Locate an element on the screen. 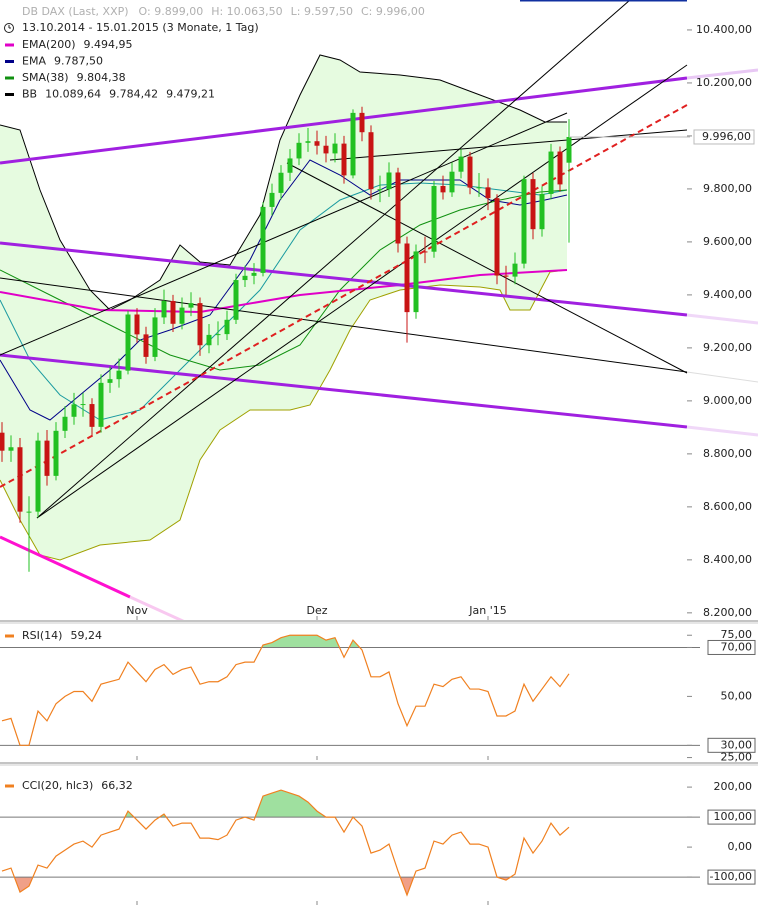  y-tick-label: 9.800,00 is located at coordinates (727, 188).